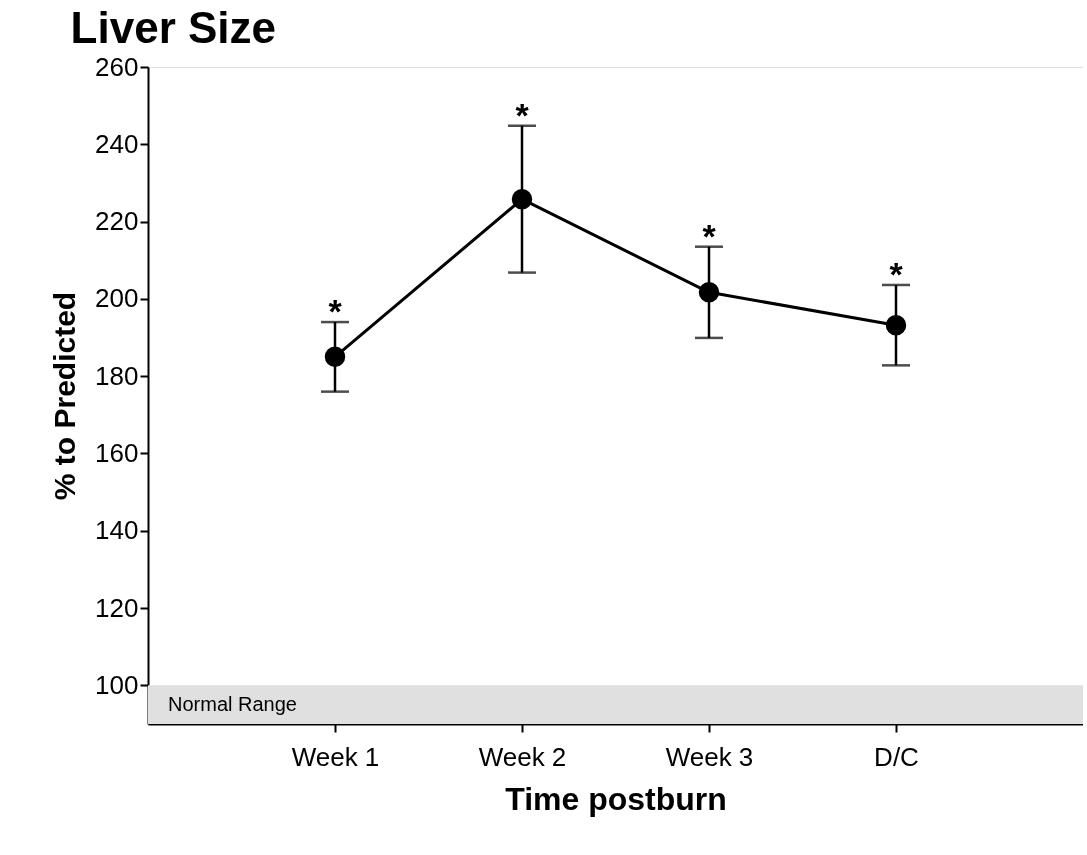 The image size is (1087, 855). I want to click on y-axis-title: % to Predicted, so click(65, 396).